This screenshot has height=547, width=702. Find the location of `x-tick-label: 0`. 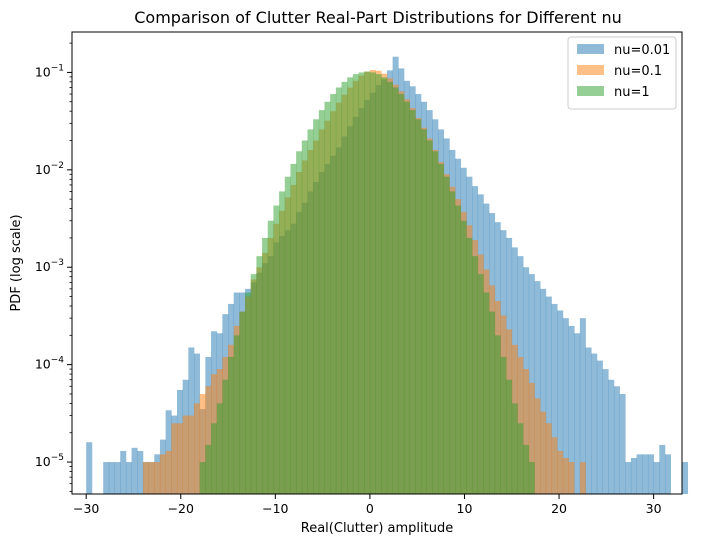

x-tick-label: 0 is located at coordinates (370, 508).